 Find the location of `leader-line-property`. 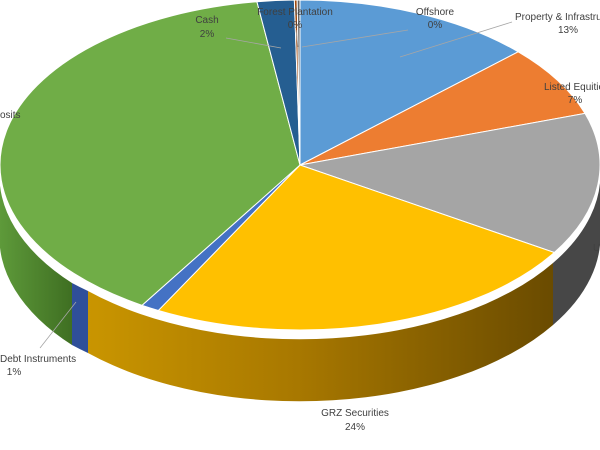

leader-line-property is located at coordinates (456, 39).